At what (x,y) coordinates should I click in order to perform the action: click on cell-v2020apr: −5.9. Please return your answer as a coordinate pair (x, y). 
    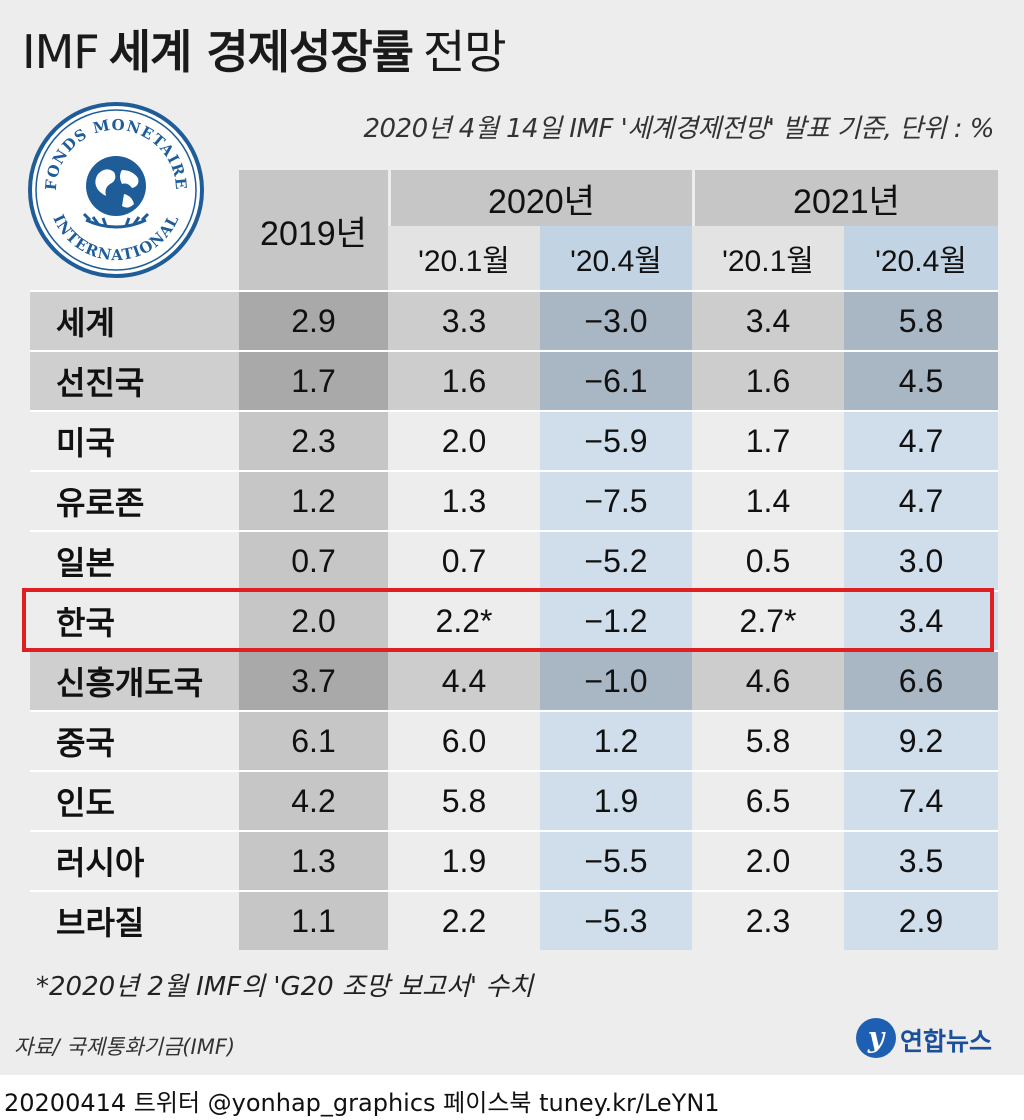
    Looking at the image, I should click on (616, 440).